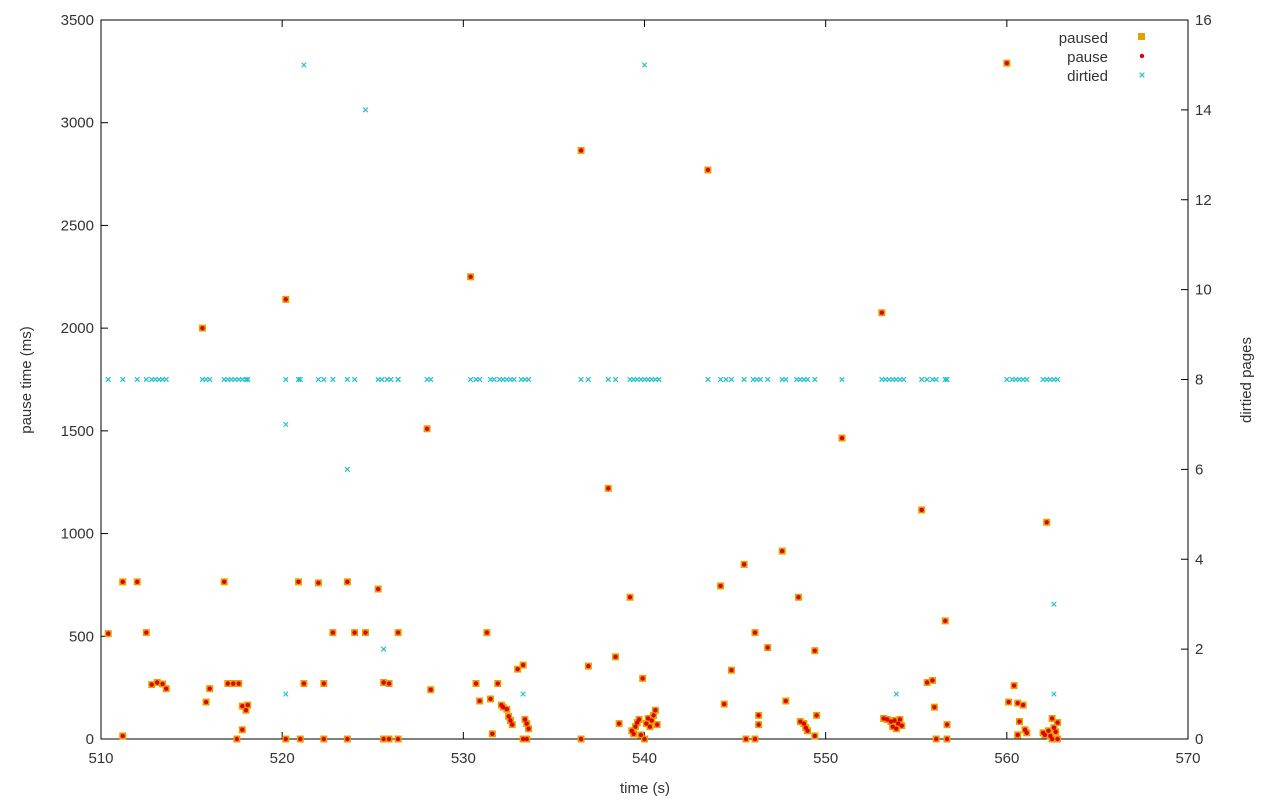 This screenshot has width=1280, height=800. I want to click on y-tick-label: 2500, so click(77, 225).